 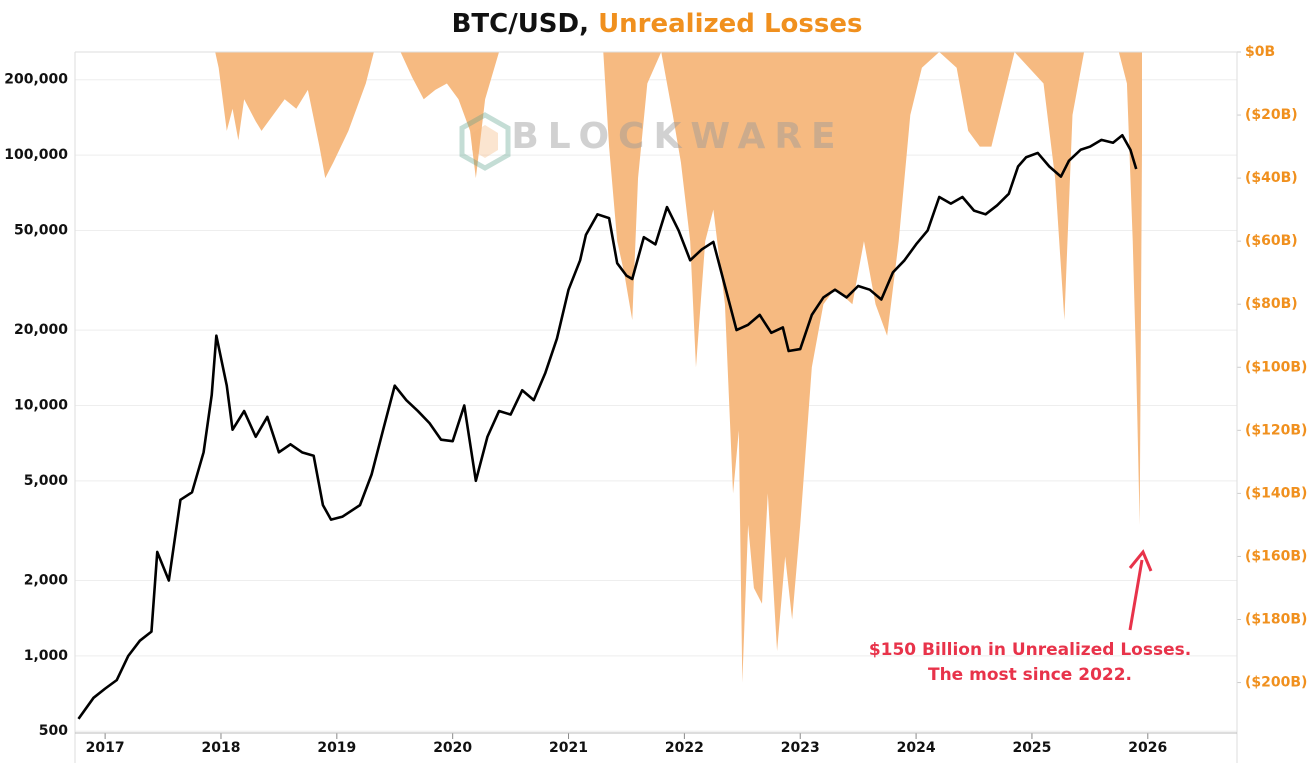 I want to click on y-tick-label: 50,000, so click(x=41, y=230).